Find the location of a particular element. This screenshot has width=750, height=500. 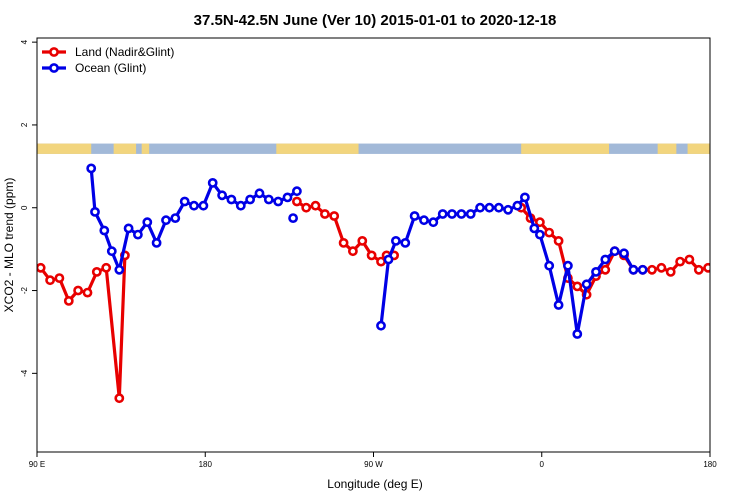

legend-label: Ocean (Glint) is located at coordinates (110, 68).